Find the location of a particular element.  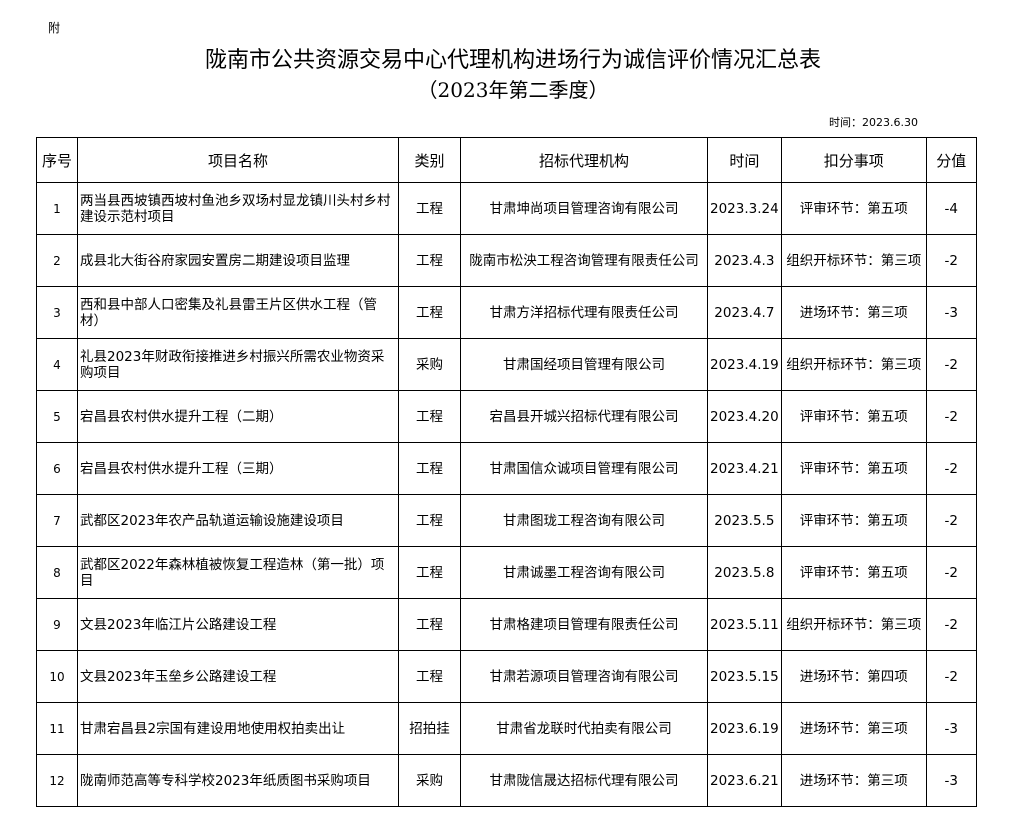

cell-no: 10 is located at coordinates (57, 676).